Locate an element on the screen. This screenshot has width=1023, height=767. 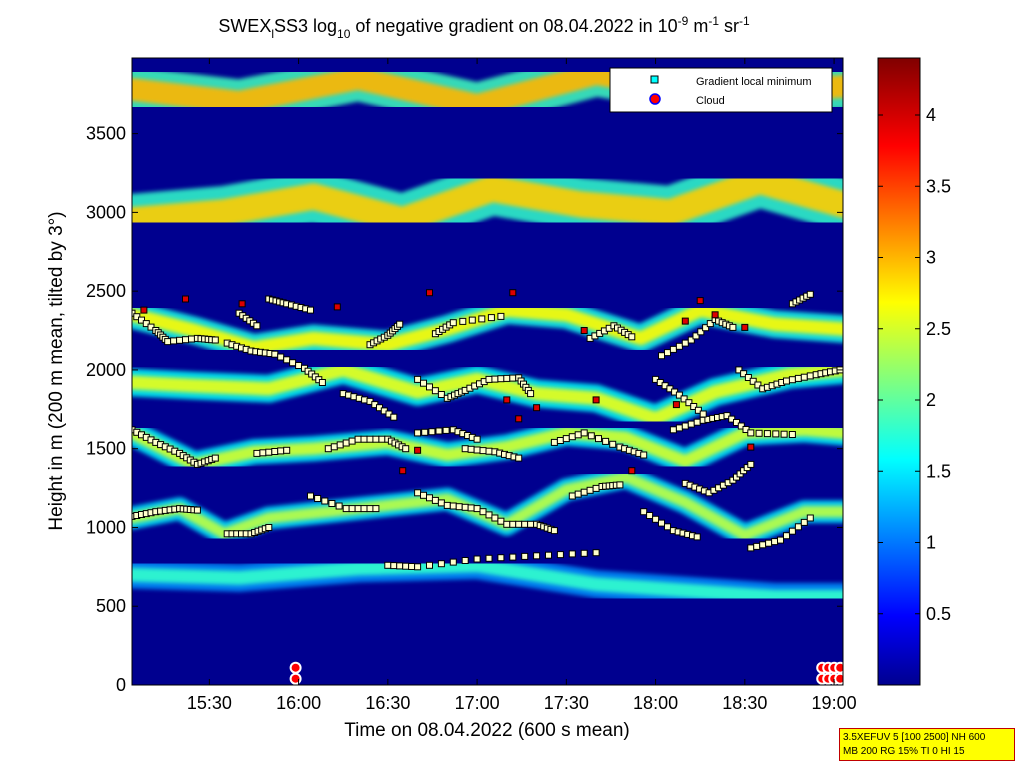
x-tick-label: 18:30 is located at coordinates (744, 703).